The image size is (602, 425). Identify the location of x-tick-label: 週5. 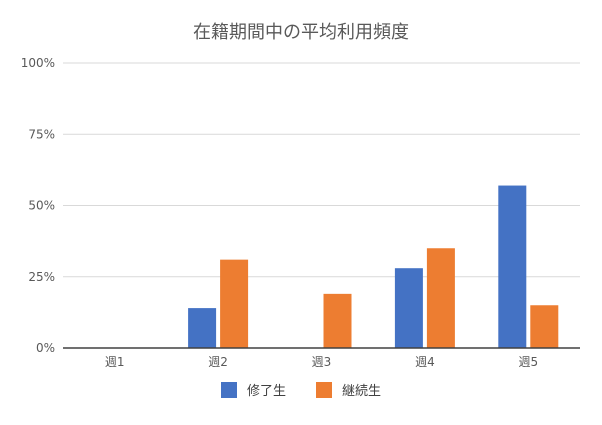
(528, 362).